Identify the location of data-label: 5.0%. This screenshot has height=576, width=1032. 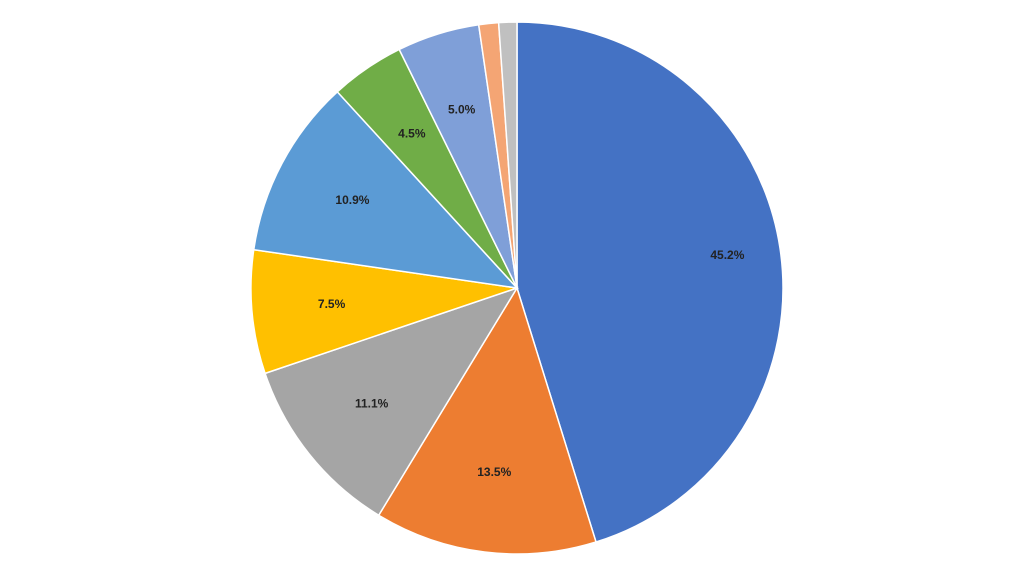
(462, 109).